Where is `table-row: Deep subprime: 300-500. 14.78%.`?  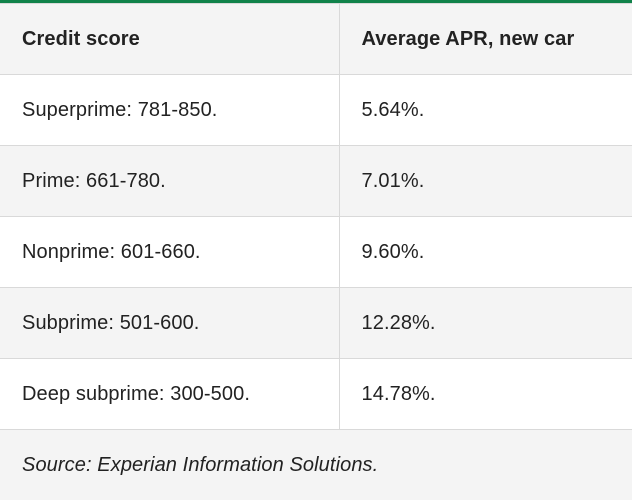
table-row: Deep subprime: 300-500. 14.78%. is located at coordinates (316, 394).